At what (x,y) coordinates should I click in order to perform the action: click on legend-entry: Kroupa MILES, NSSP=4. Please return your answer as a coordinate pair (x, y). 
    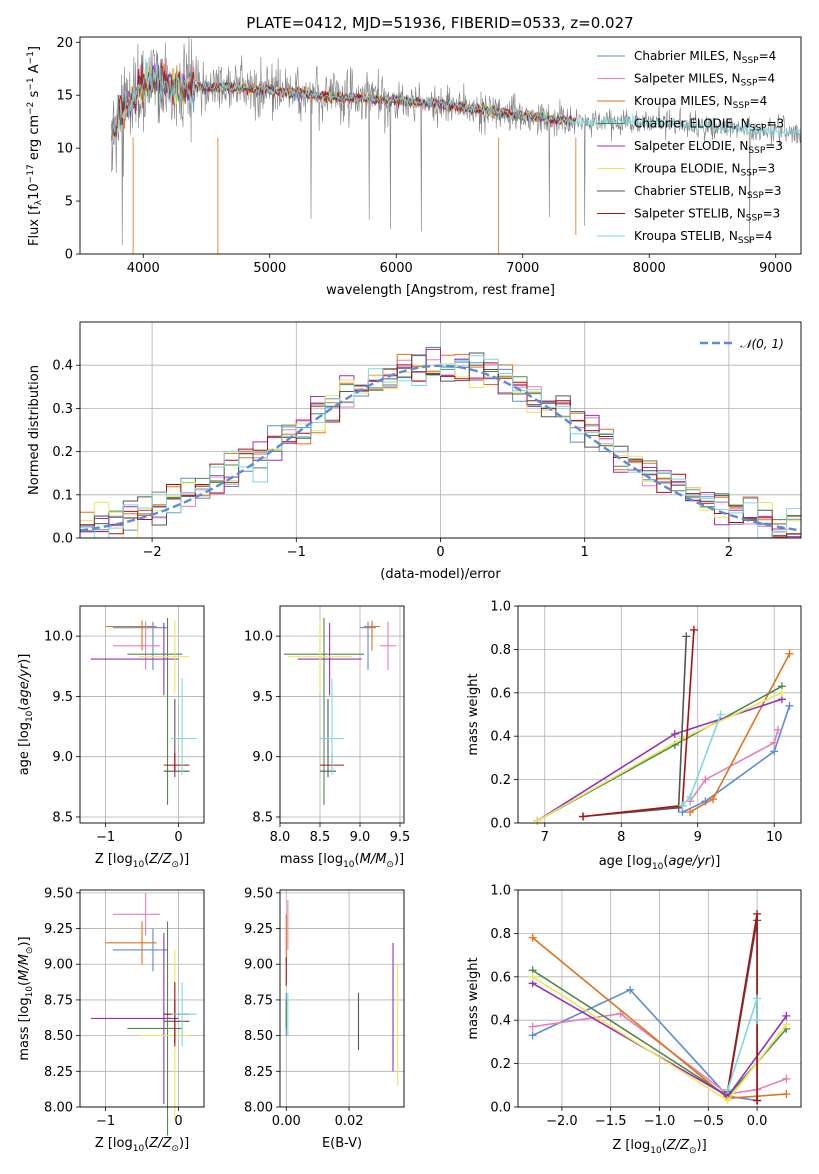
    Looking at the image, I should click on (700, 102).